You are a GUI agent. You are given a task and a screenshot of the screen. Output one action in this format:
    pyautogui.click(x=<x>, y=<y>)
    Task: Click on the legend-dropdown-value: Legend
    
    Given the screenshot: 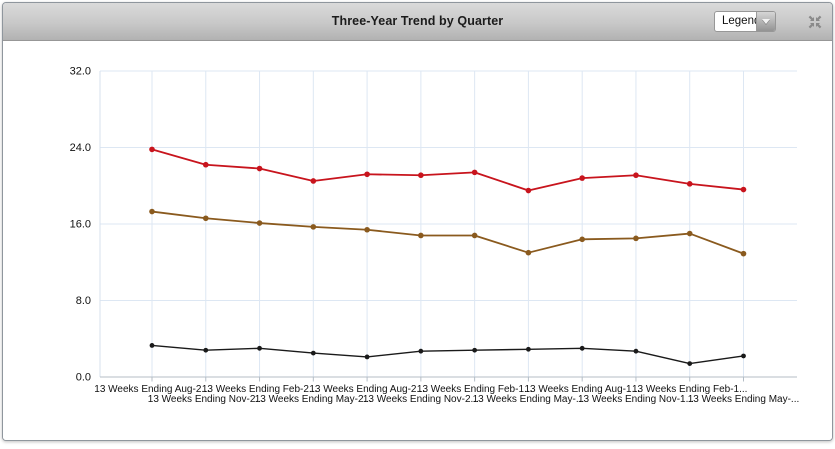 What is the action you would take?
    pyautogui.click(x=739, y=21)
    